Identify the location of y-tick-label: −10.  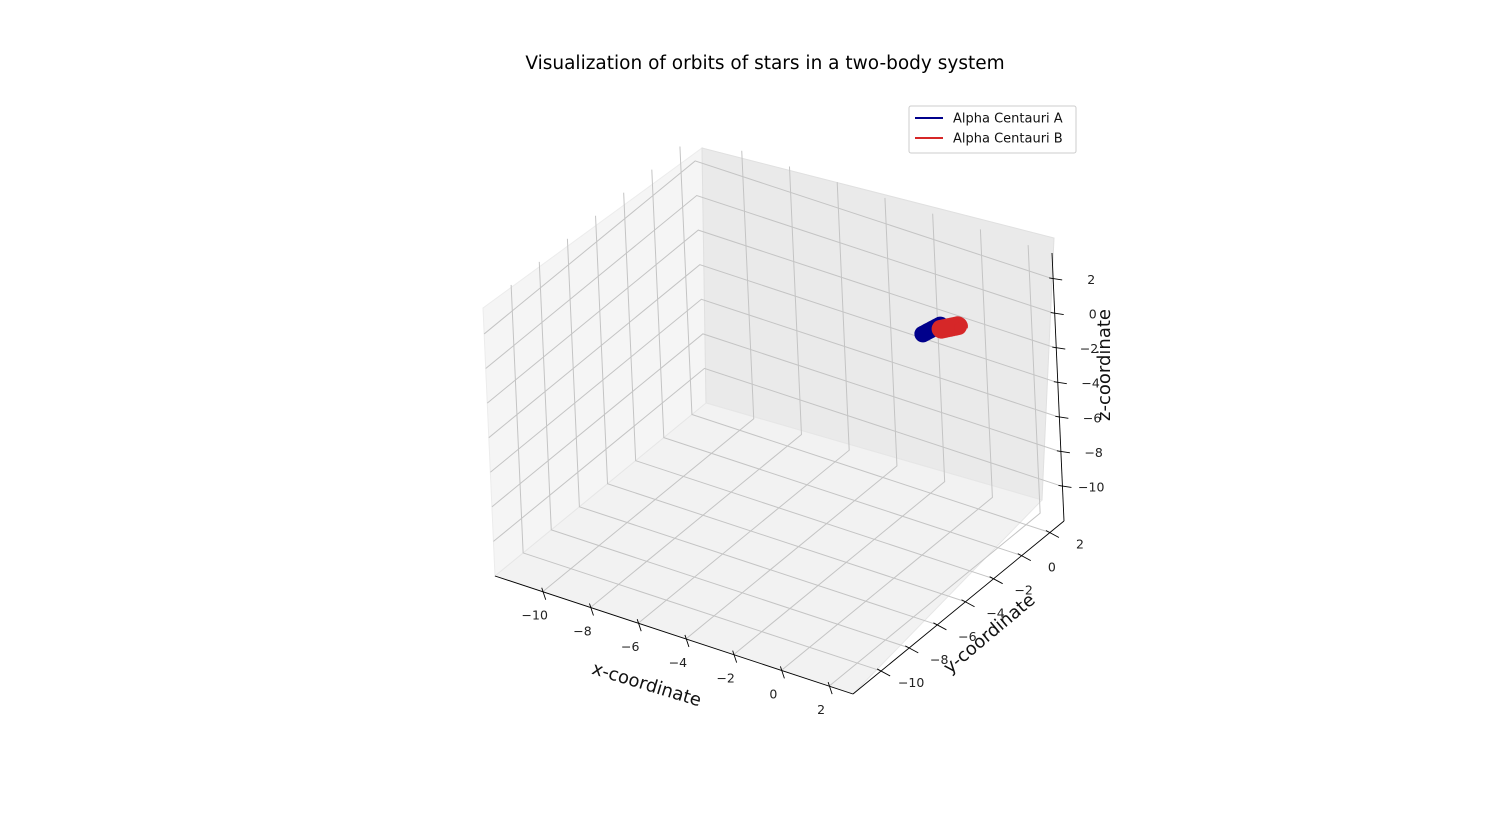
(911, 682).